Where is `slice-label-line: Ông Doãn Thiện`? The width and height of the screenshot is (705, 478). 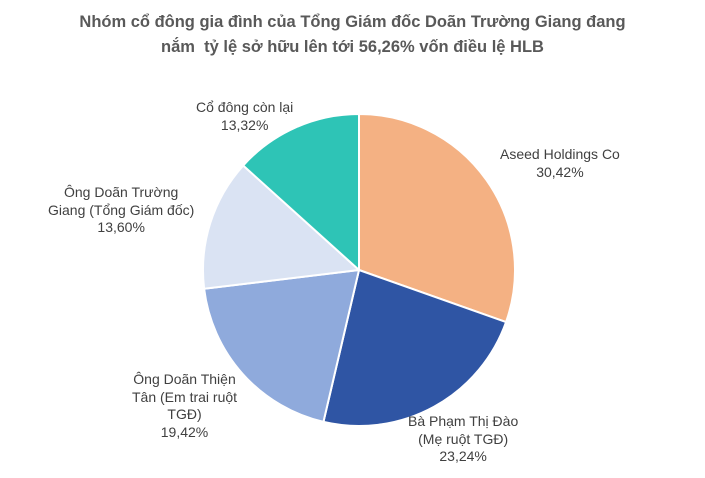 slice-label-line: Ông Doãn Thiện is located at coordinates (184, 379).